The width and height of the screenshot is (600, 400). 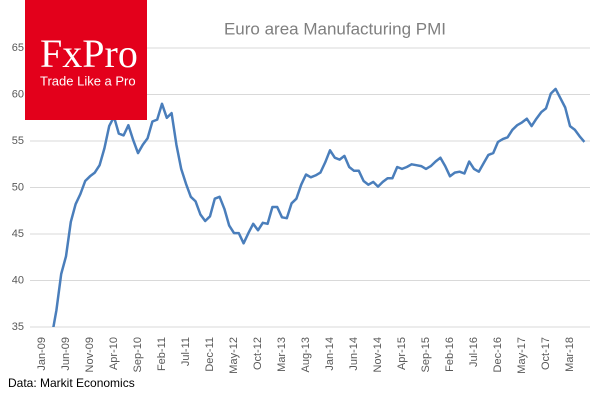 I want to click on x-tick-label: Mar-18, so click(x=570, y=354).